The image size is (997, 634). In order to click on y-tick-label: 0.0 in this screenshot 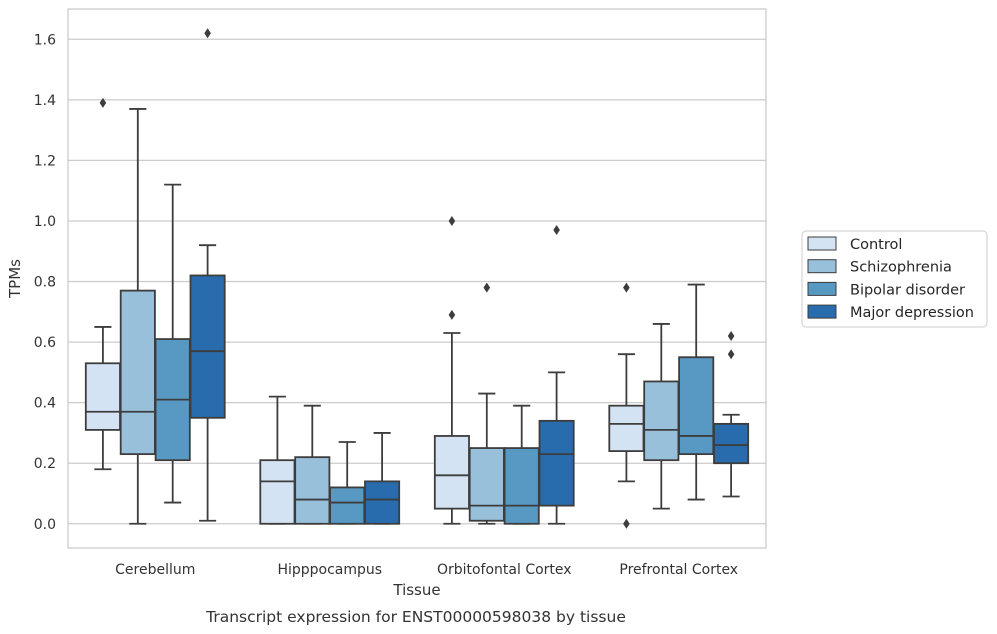, I will do `click(45, 525)`.